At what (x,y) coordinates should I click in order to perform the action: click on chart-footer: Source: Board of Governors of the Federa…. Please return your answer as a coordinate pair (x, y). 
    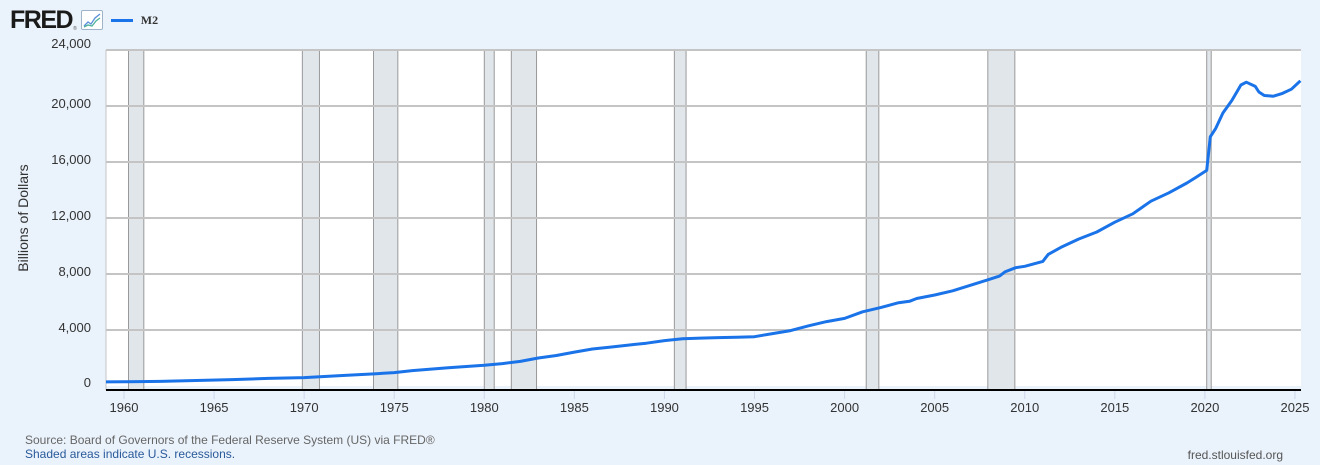
    Looking at the image, I should click on (230, 447).